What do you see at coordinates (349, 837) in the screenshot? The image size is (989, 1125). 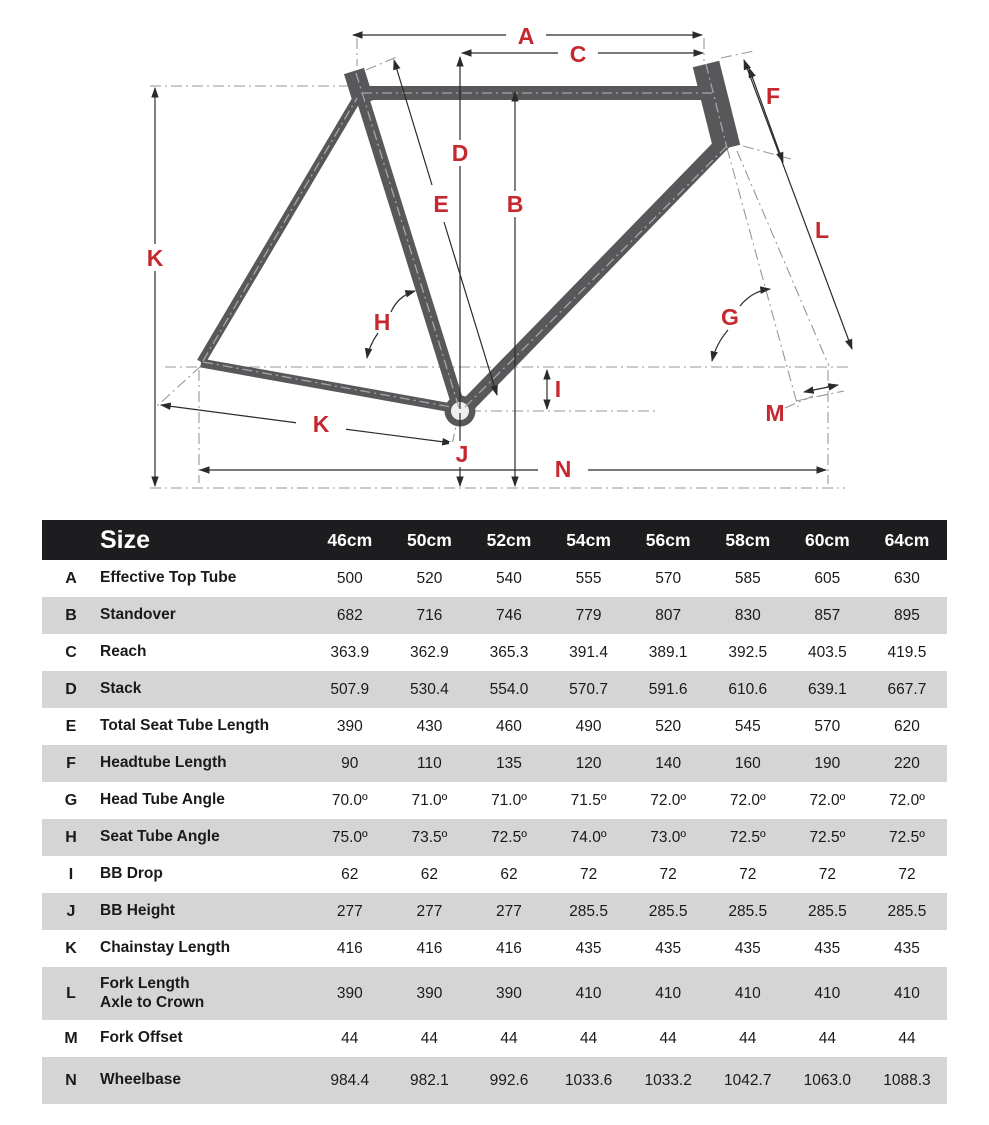 I see `cell-value: 75.0º` at bounding box center [349, 837].